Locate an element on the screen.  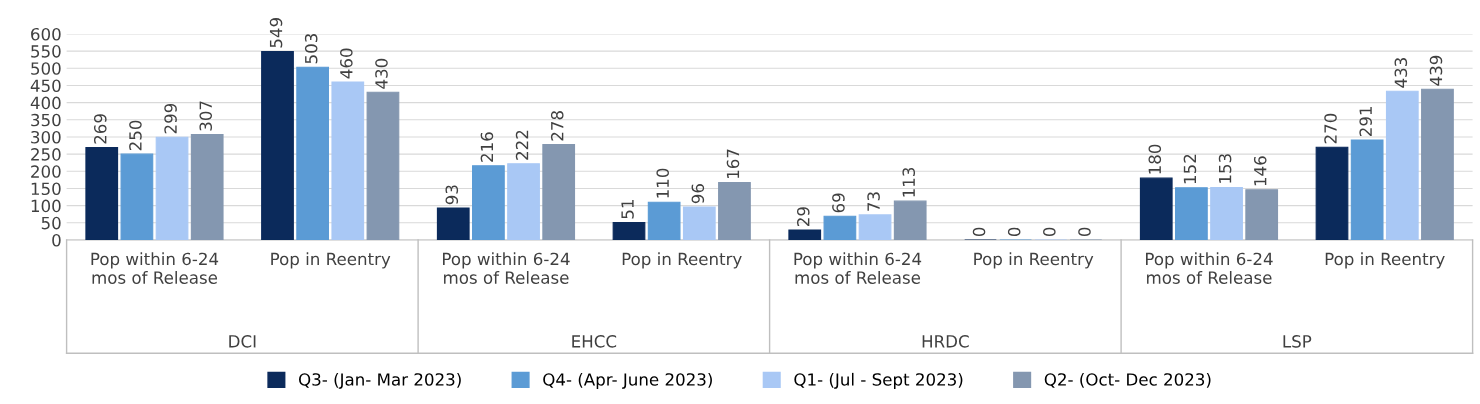
data-label: 430 is located at coordinates (381, 73).